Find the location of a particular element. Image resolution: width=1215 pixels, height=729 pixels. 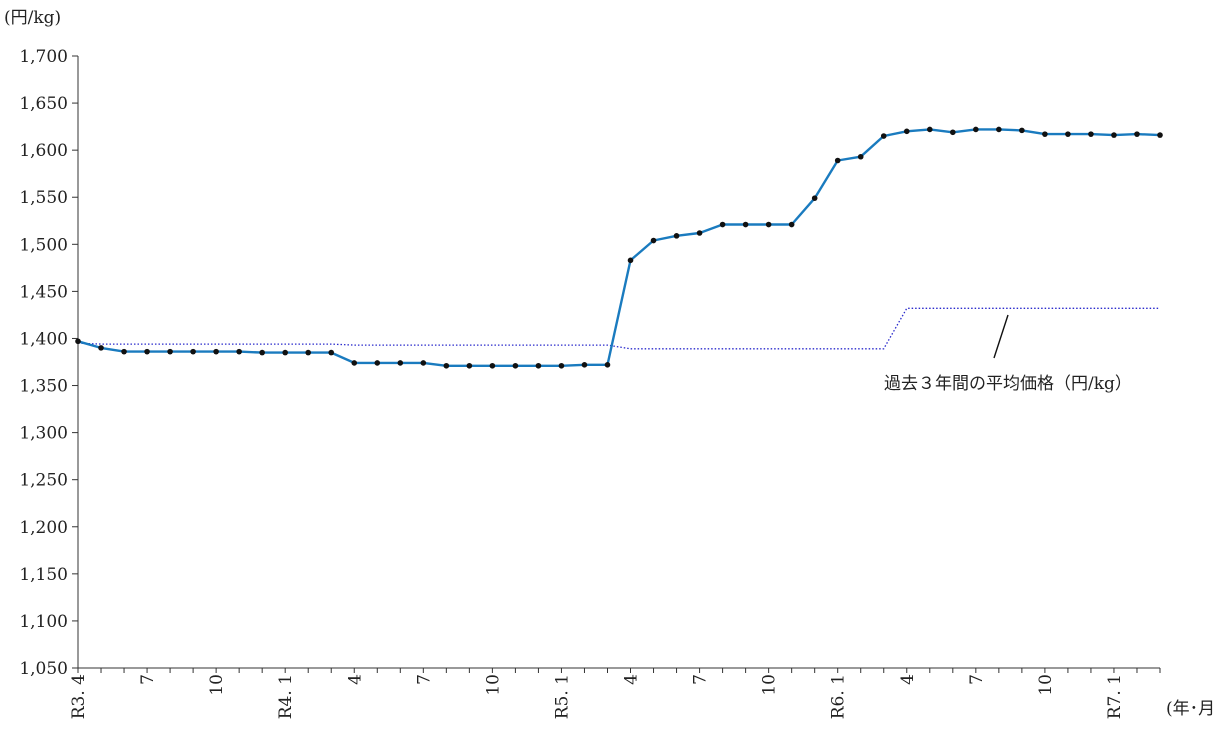

y-axis-unit-label: (円/kg) is located at coordinates (32, 18).